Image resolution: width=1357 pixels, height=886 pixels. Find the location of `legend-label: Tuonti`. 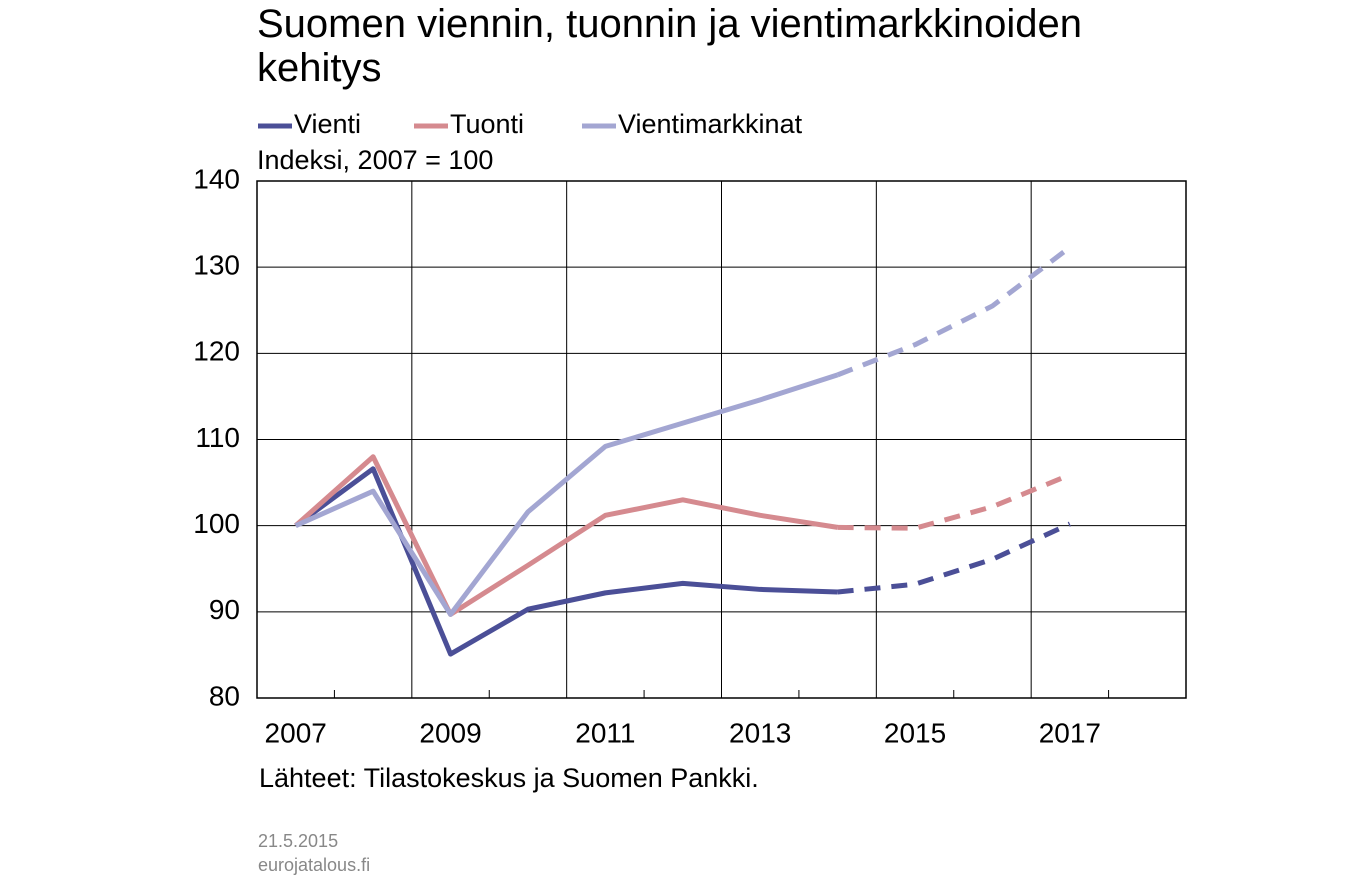

legend-label: Tuonti is located at coordinates (487, 124).